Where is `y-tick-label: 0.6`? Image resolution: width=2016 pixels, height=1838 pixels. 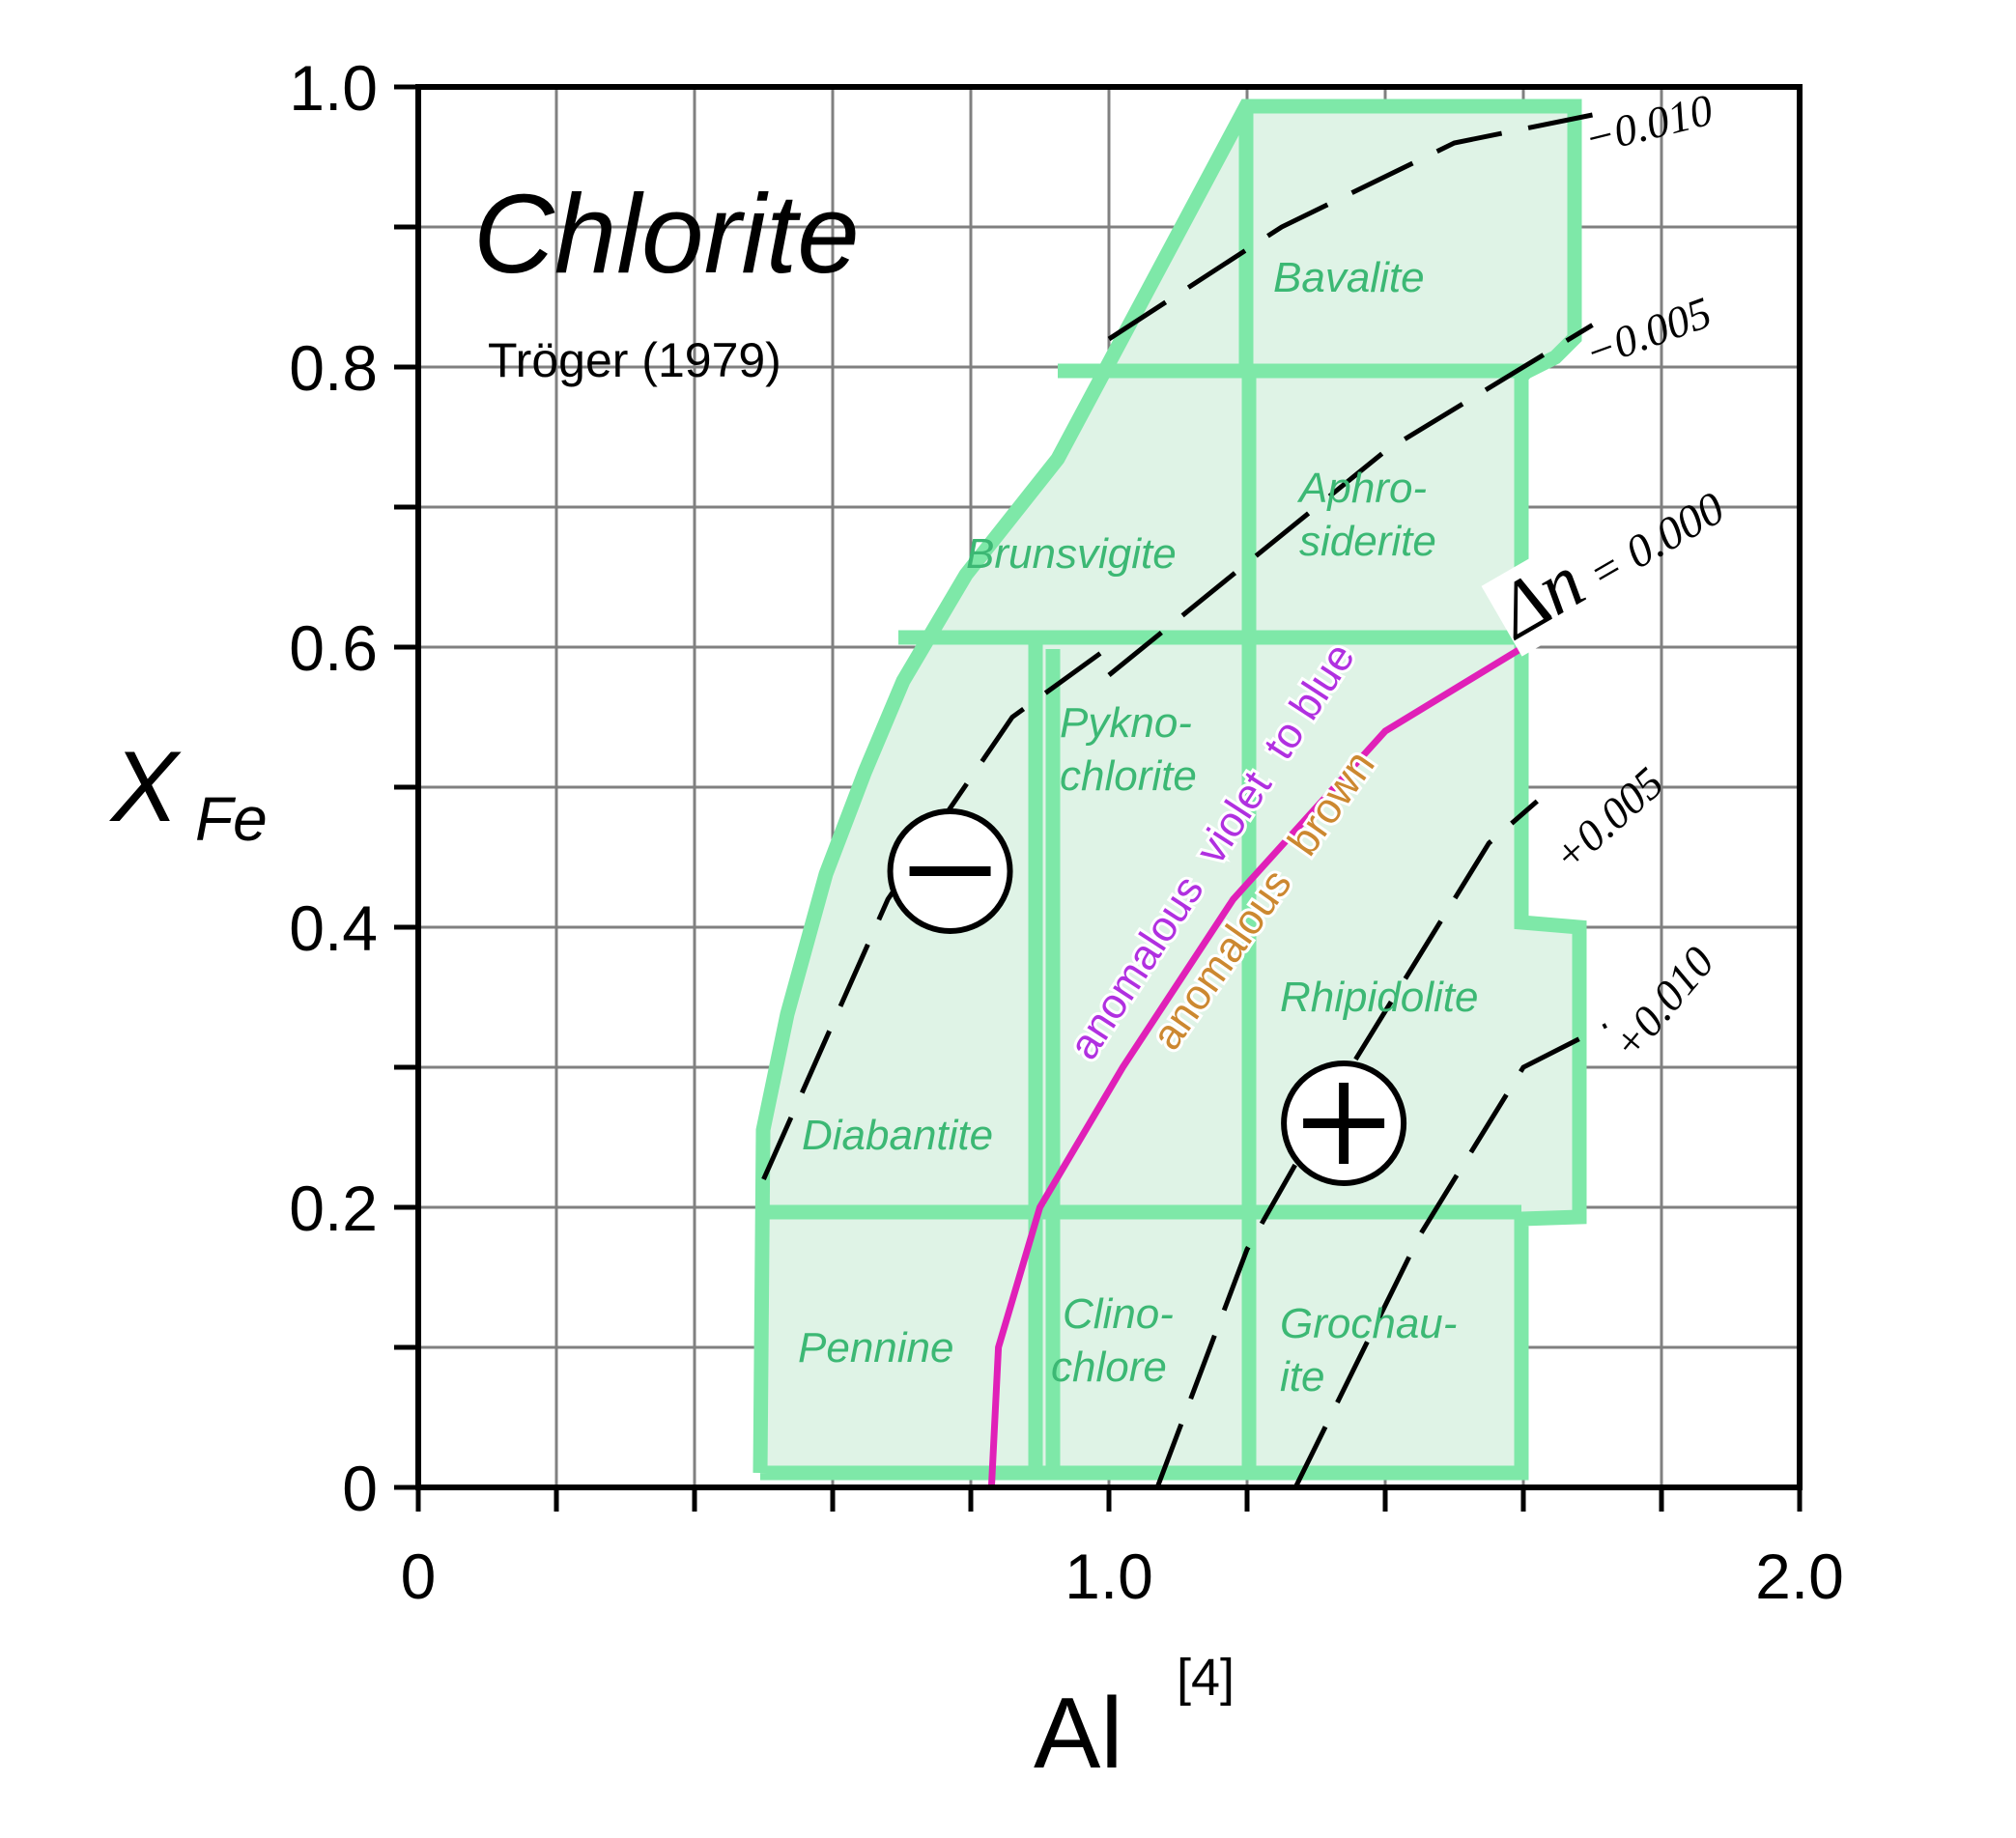 y-tick-label: 0.6 is located at coordinates (333, 648).